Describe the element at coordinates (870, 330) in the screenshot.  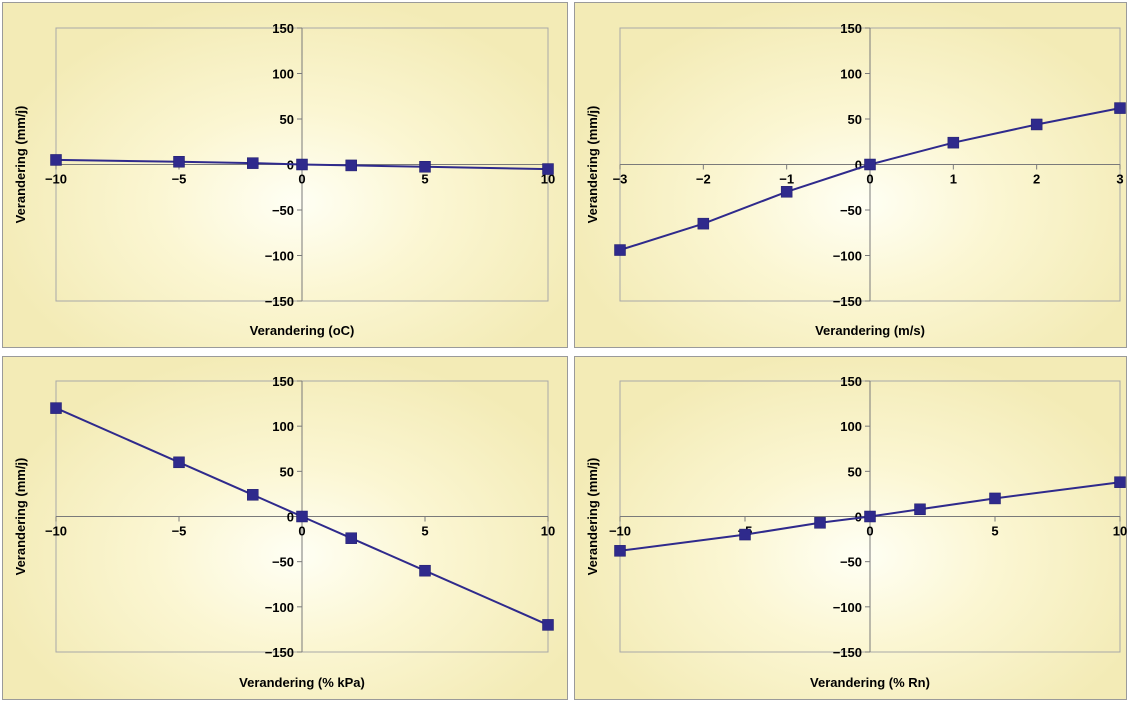
I see `x-axis-title: Verandering (m/s)` at that location.